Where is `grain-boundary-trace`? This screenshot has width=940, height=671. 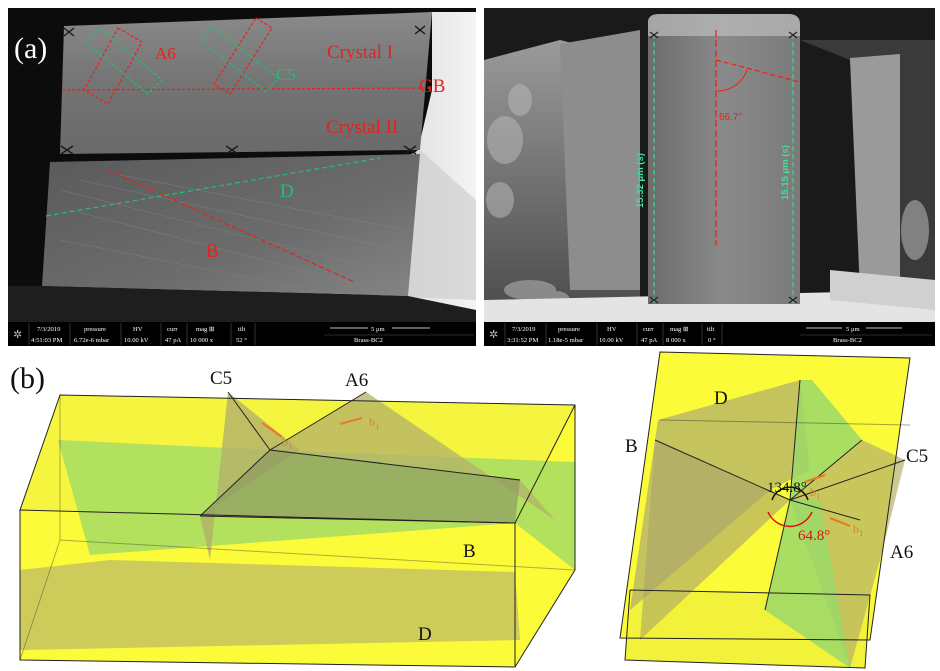
grain-boundary-trace is located at coordinates (246, 89).